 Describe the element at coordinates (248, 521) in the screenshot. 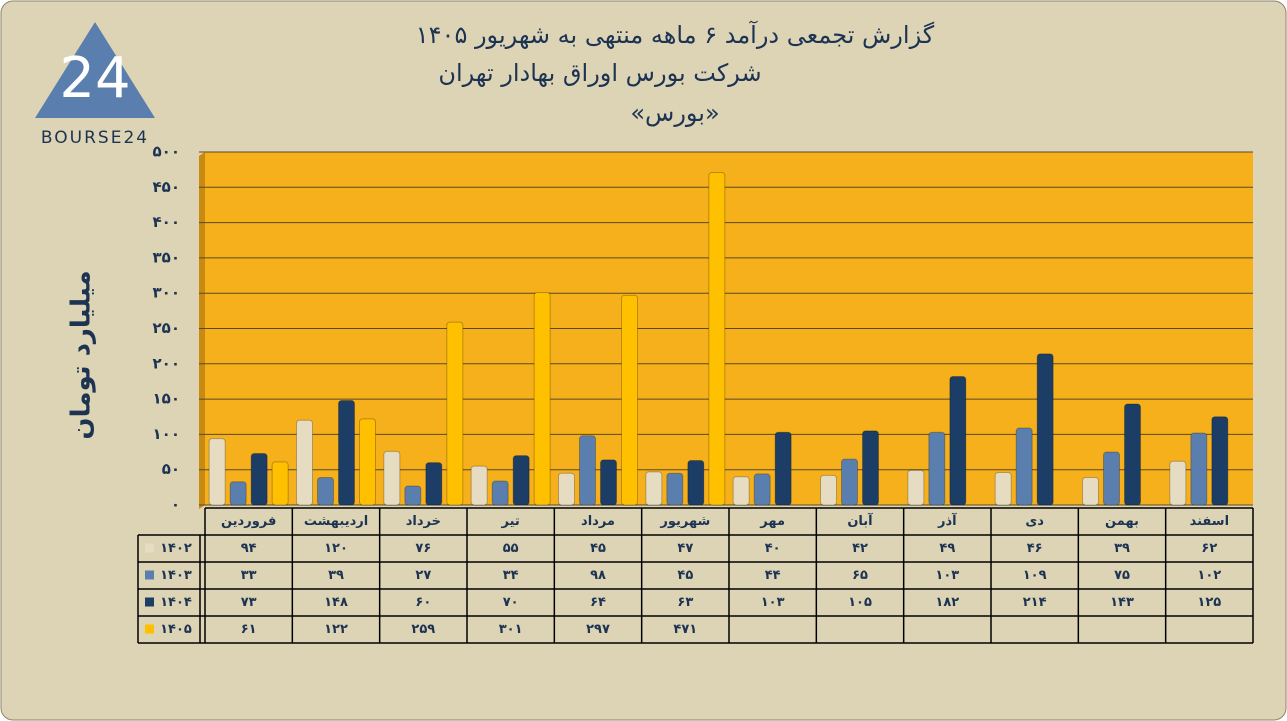

I see `x-tick-label: فروردین` at that location.